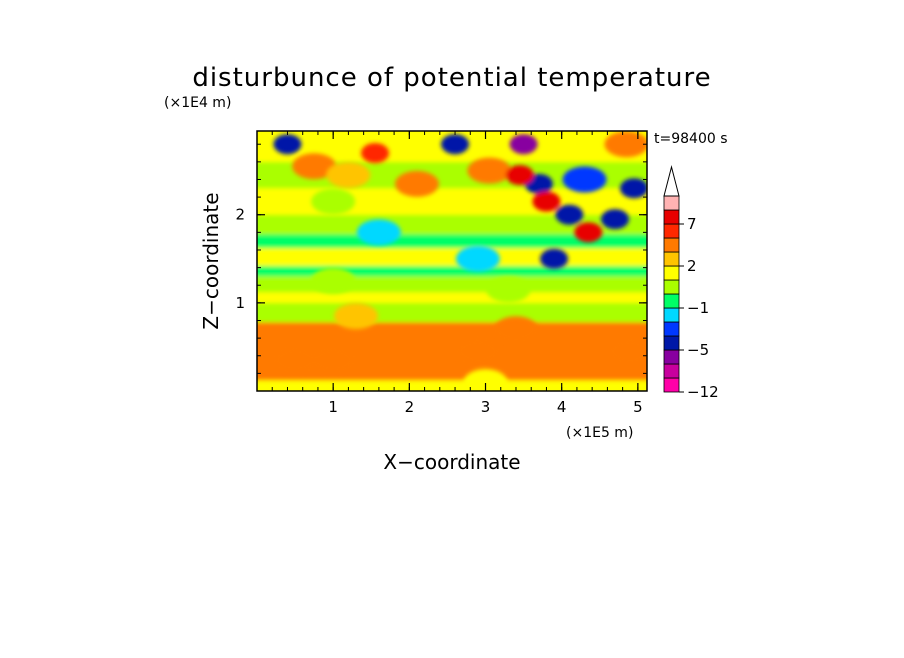 This screenshot has width=904, height=658. What do you see at coordinates (691, 139) in the screenshot?
I see `time-label: t=98400 s` at bounding box center [691, 139].